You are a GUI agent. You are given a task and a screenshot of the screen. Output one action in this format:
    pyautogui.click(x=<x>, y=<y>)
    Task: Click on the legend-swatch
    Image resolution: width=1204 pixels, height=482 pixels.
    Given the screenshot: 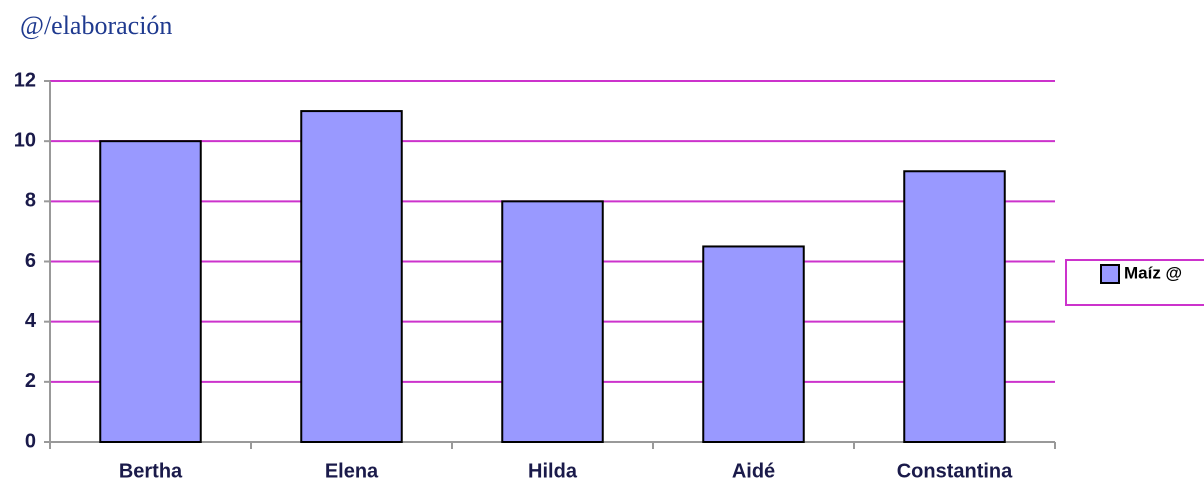 What is the action you would take?
    pyautogui.click(x=1110, y=274)
    